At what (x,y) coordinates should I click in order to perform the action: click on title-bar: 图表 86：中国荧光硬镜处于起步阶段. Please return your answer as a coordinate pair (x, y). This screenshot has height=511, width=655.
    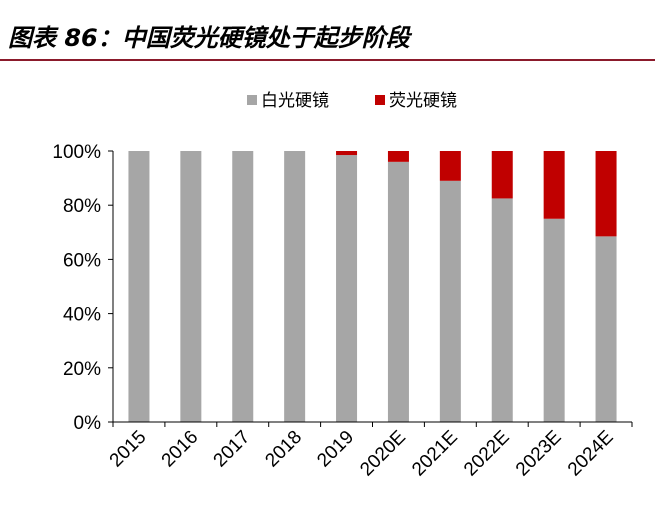
    Looking at the image, I should click on (327, 30).